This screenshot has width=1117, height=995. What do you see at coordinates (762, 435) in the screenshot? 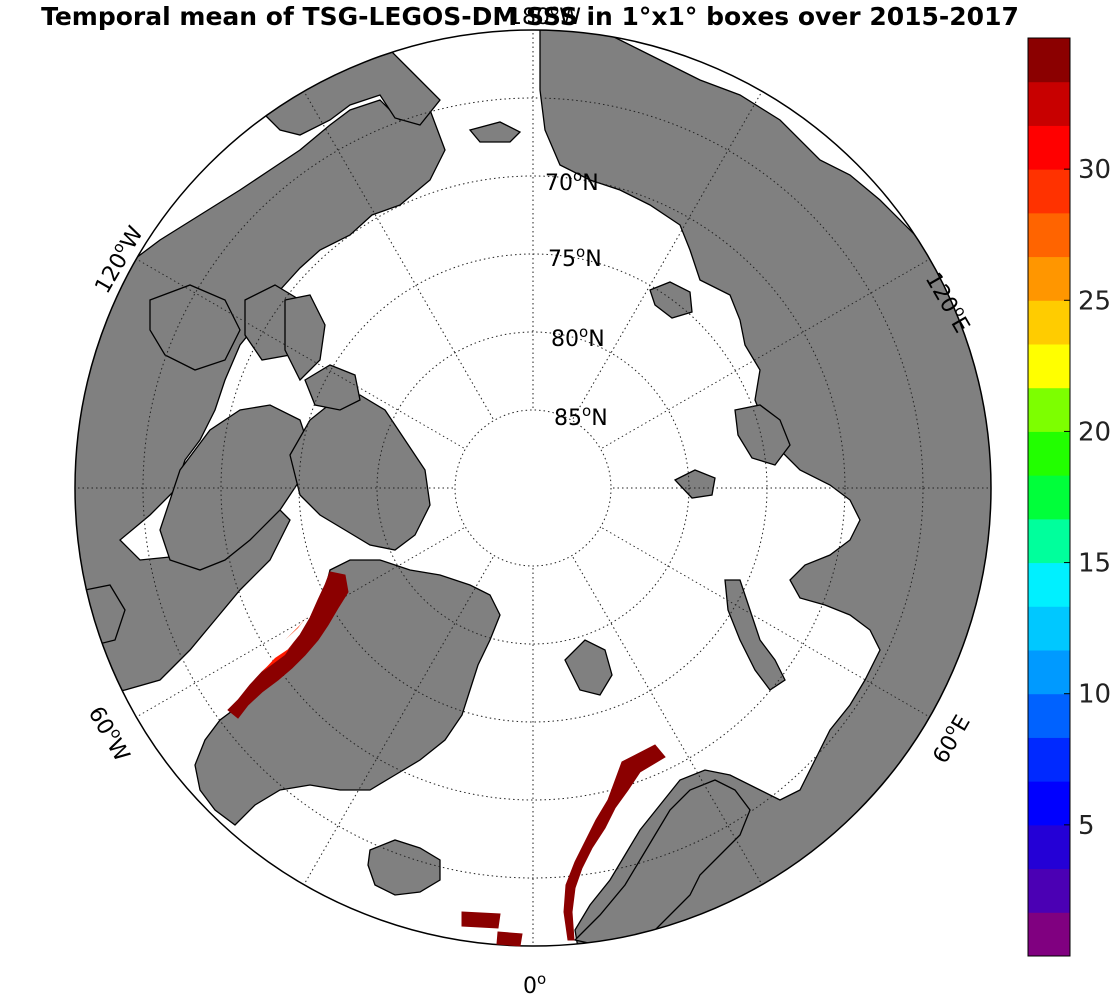
I see `land-severnaya-zemlya` at bounding box center [762, 435].